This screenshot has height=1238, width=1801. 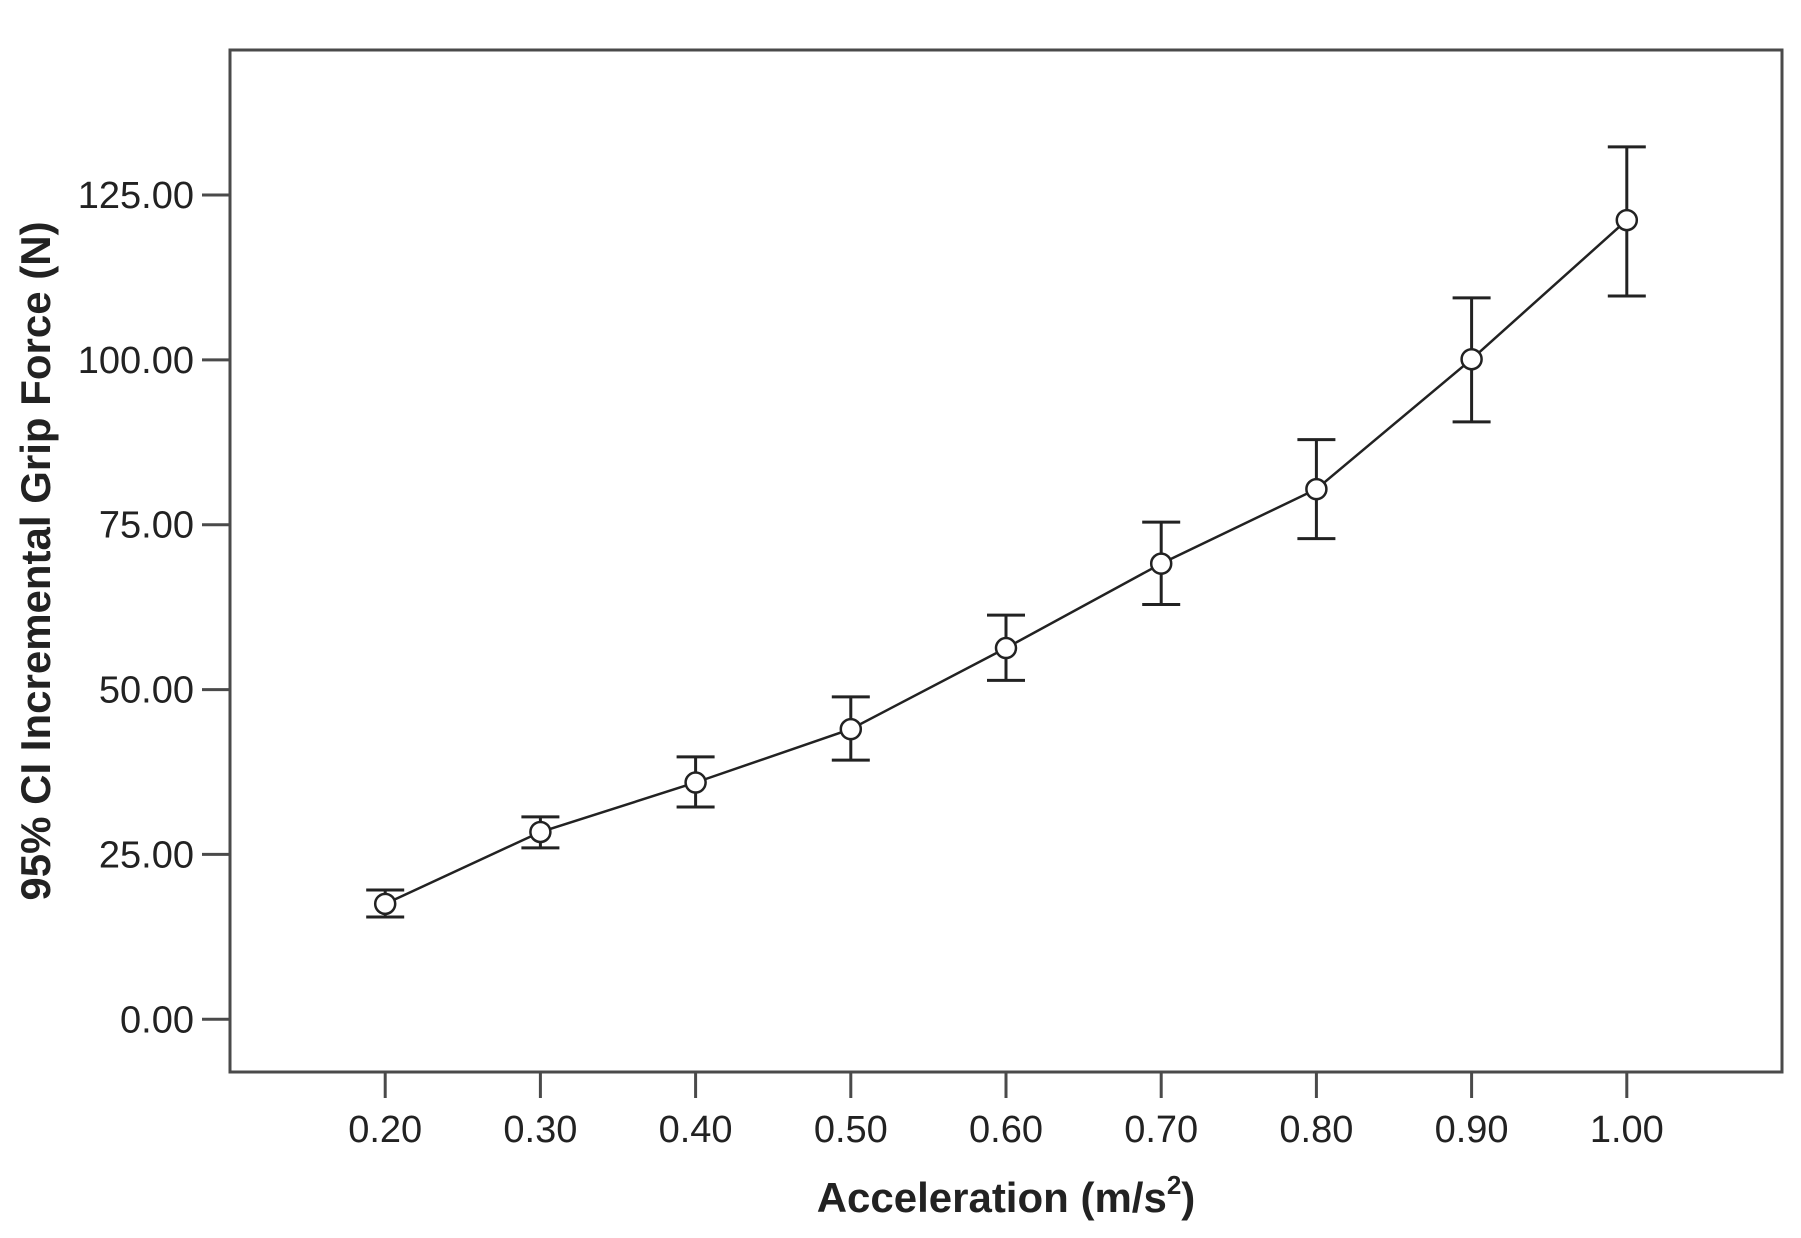 I want to click on y-tick-label: 50.00, so click(x=146, y=691).